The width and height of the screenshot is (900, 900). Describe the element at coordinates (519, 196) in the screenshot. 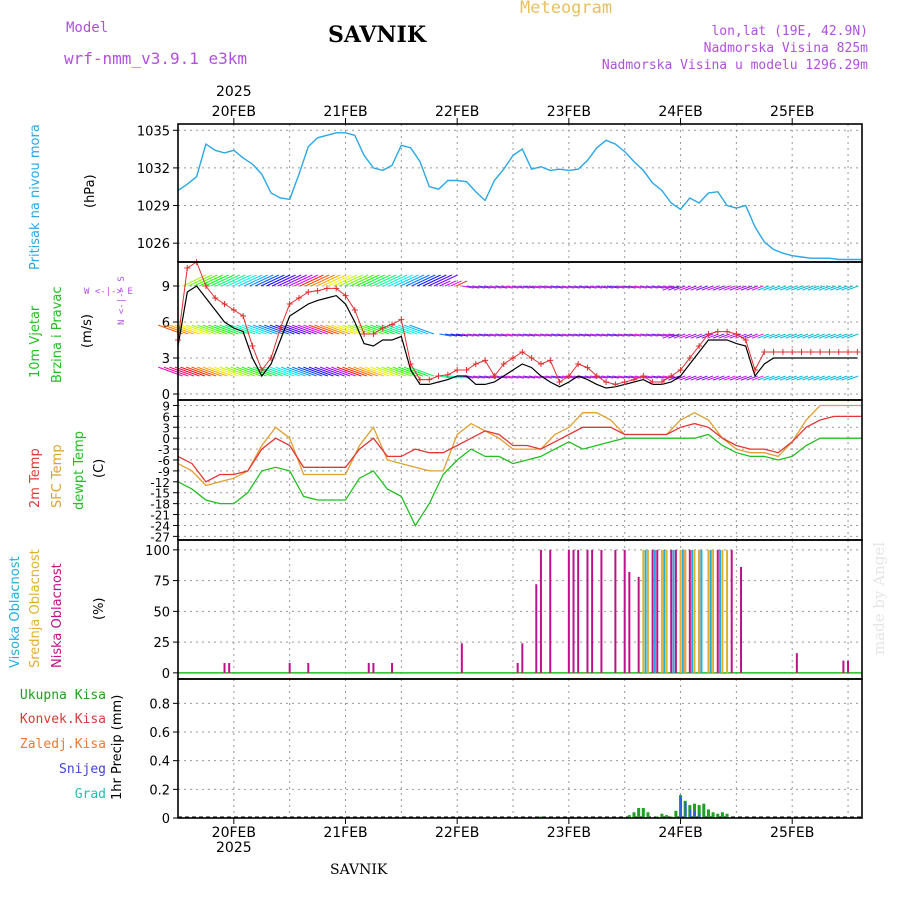

I see `pressure-line` at that location.